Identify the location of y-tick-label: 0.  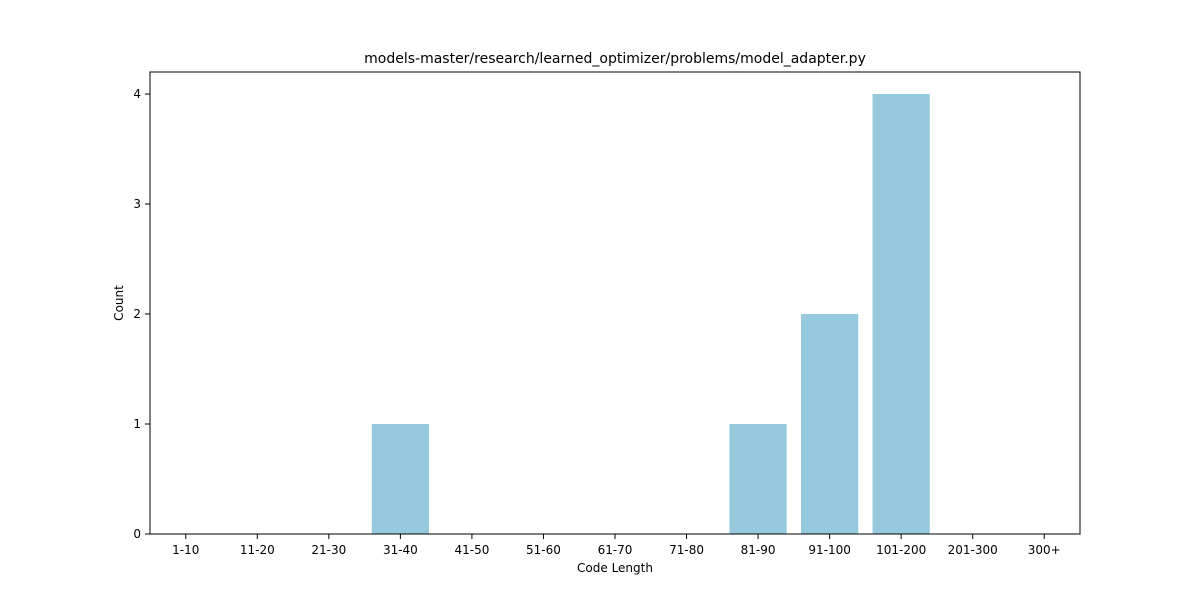
(137, 534).